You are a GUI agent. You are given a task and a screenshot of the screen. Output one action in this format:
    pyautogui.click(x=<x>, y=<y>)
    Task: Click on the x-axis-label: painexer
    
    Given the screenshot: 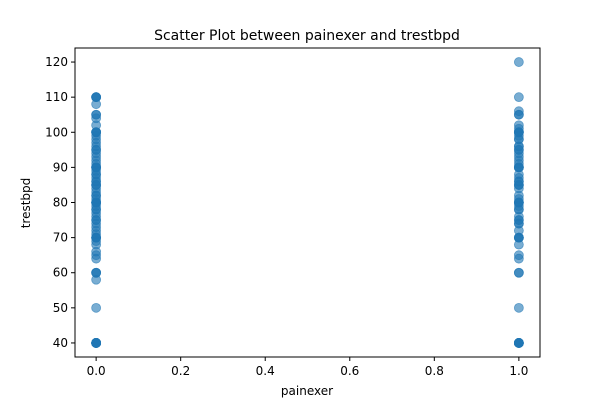 What is the action you would take?
    pyautogui.click(x=307, y=391)
    